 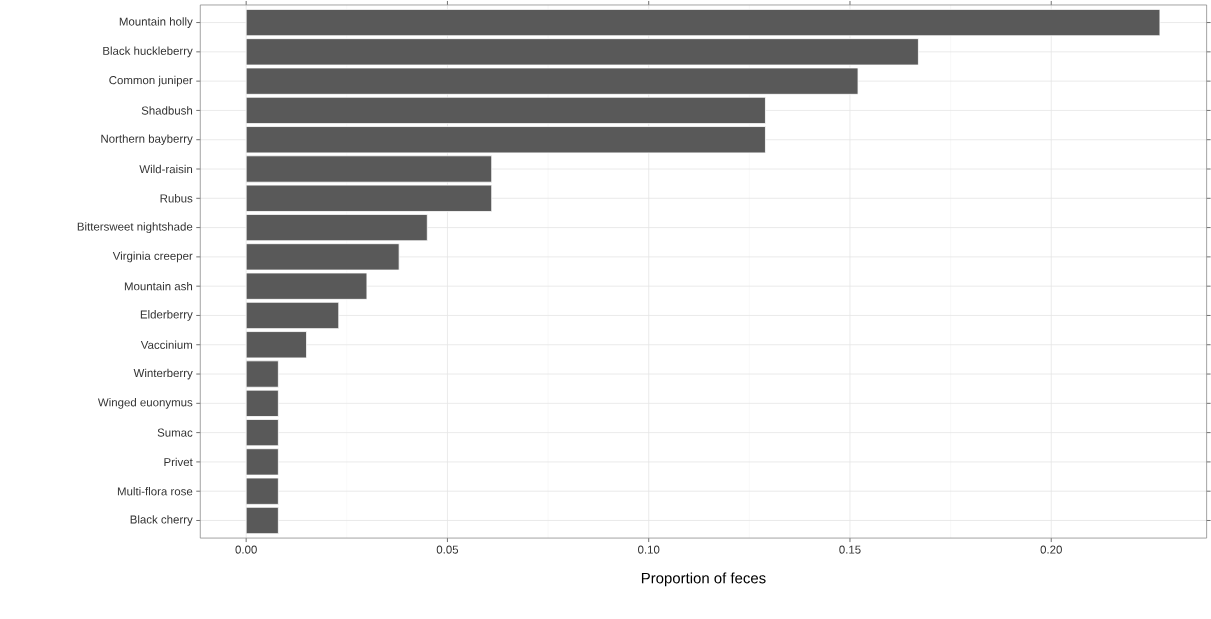 I want to click on y-tick-label: Vaccinium, so click(x=166, y=345).